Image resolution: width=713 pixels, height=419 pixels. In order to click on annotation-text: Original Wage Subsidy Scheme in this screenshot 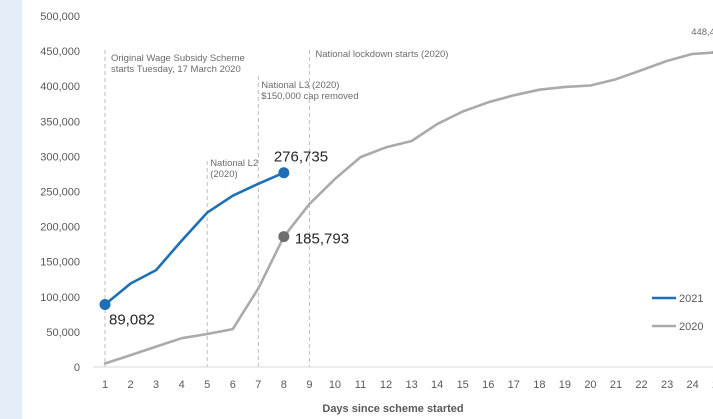, I will do `click(178, 58)`.